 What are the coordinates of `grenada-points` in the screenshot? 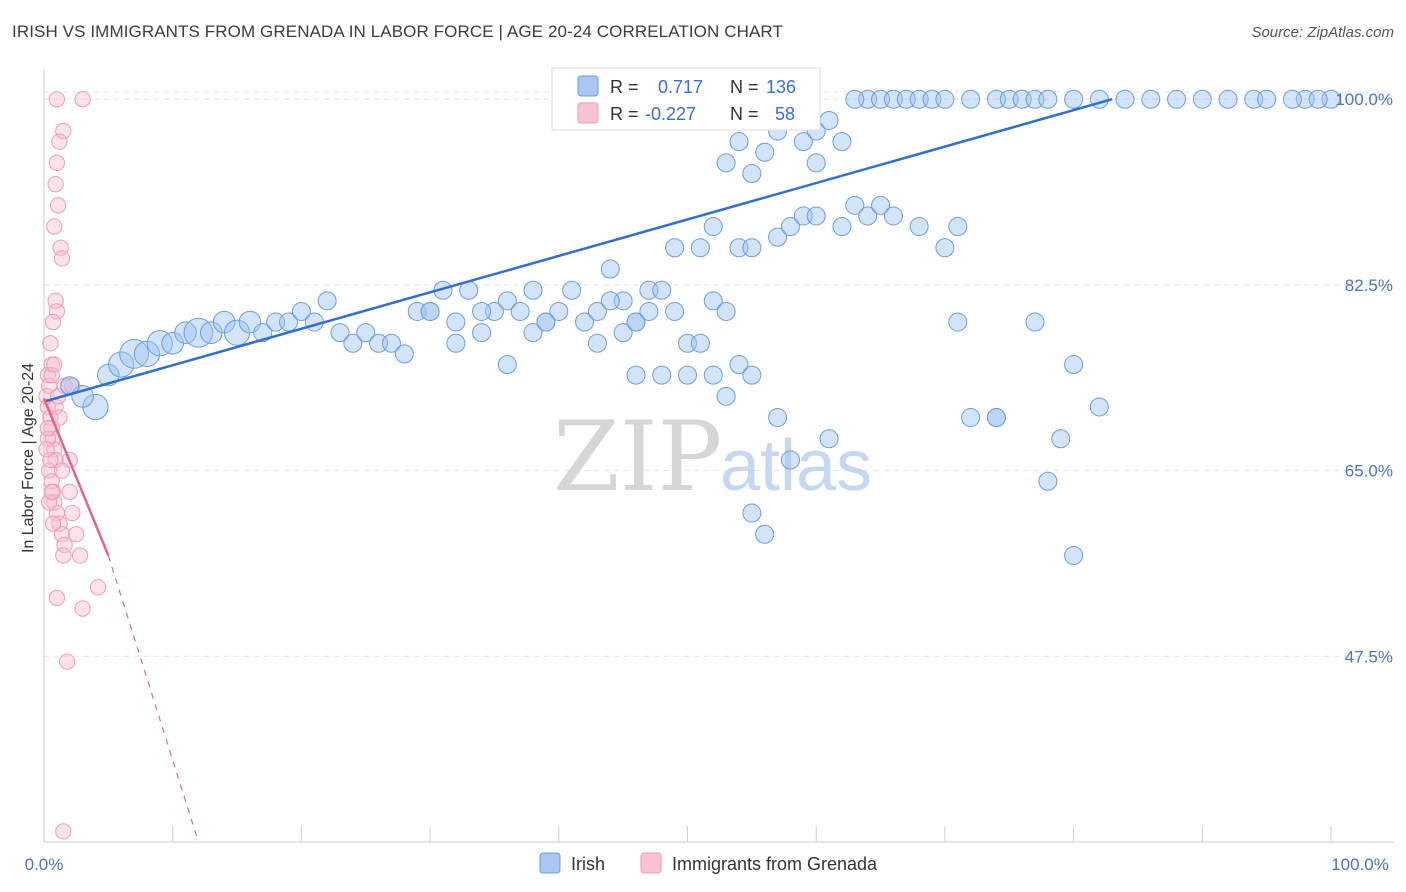 It's located at (72, 465).